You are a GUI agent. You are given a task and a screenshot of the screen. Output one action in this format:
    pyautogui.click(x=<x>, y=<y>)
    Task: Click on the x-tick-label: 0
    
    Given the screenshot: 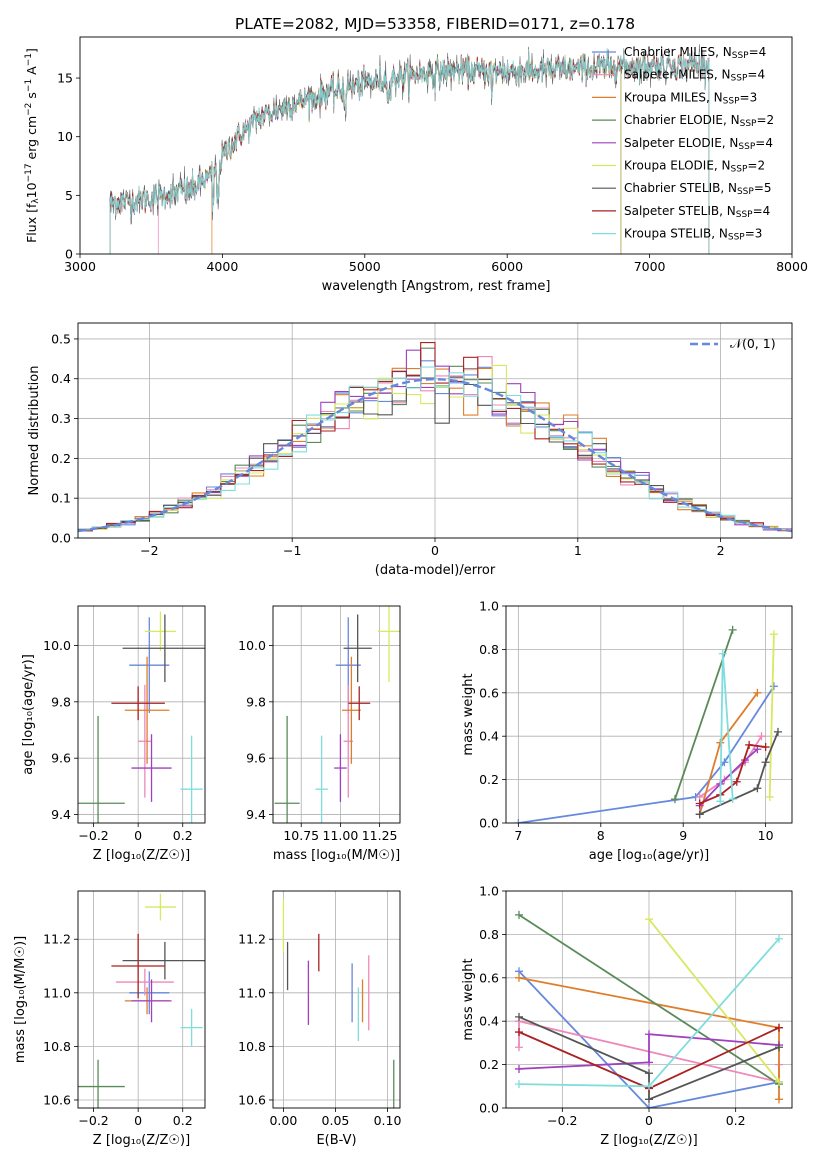 What is the action you would take?
    pyautogui.click(x=435, y=550)
    